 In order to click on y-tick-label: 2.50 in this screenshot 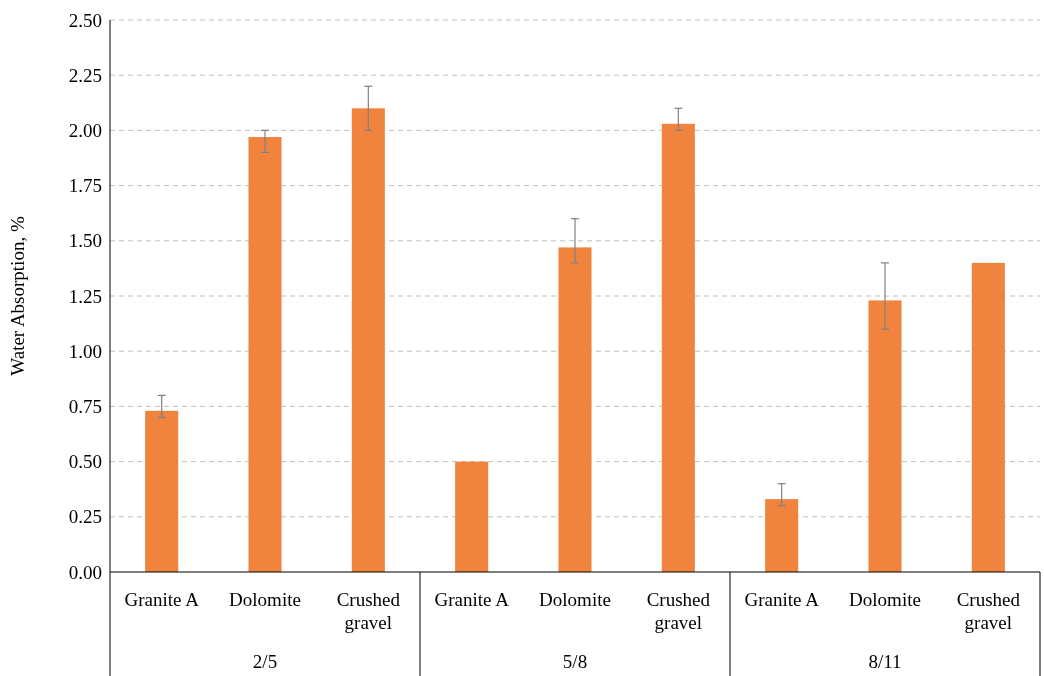, I will do `click(85, 20)`.